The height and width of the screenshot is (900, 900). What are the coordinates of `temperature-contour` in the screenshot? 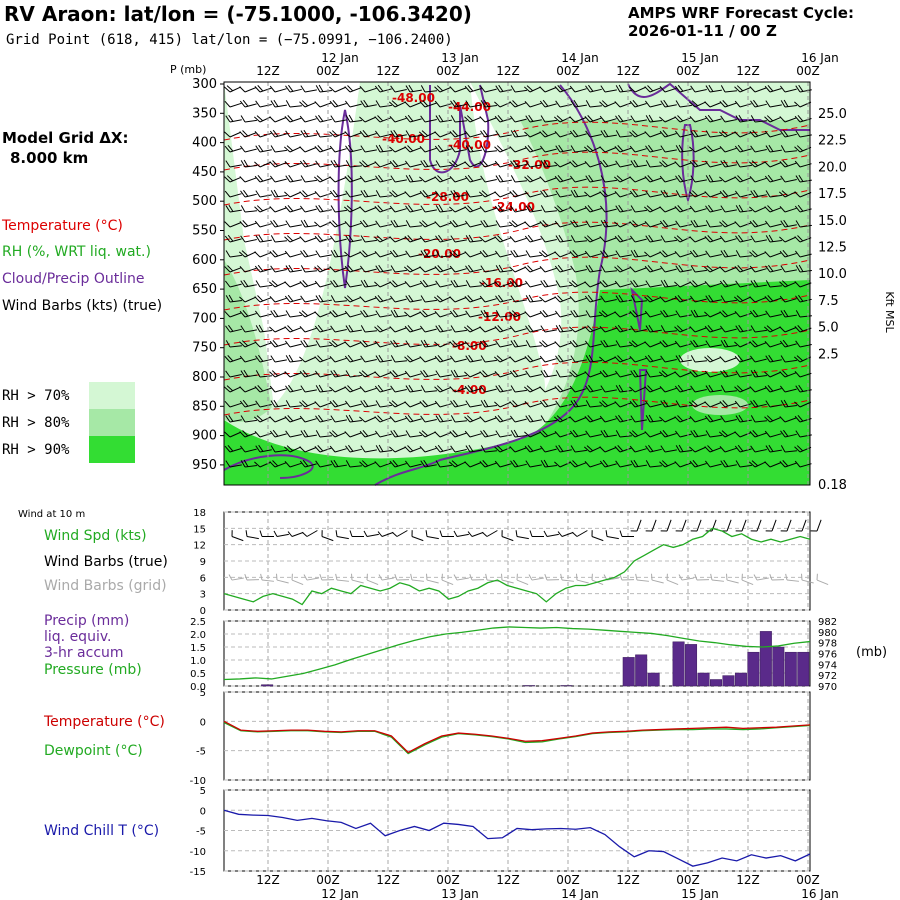 It's located at (517, 266).